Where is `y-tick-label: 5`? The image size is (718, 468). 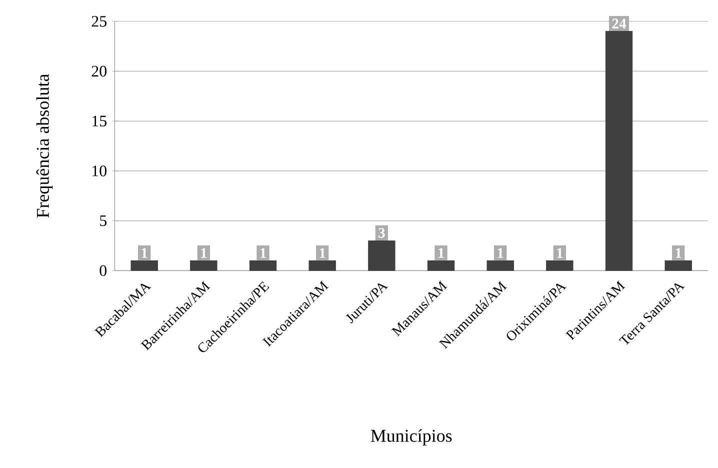 y-tick-label: 5 is located at coordinates (103, 220).